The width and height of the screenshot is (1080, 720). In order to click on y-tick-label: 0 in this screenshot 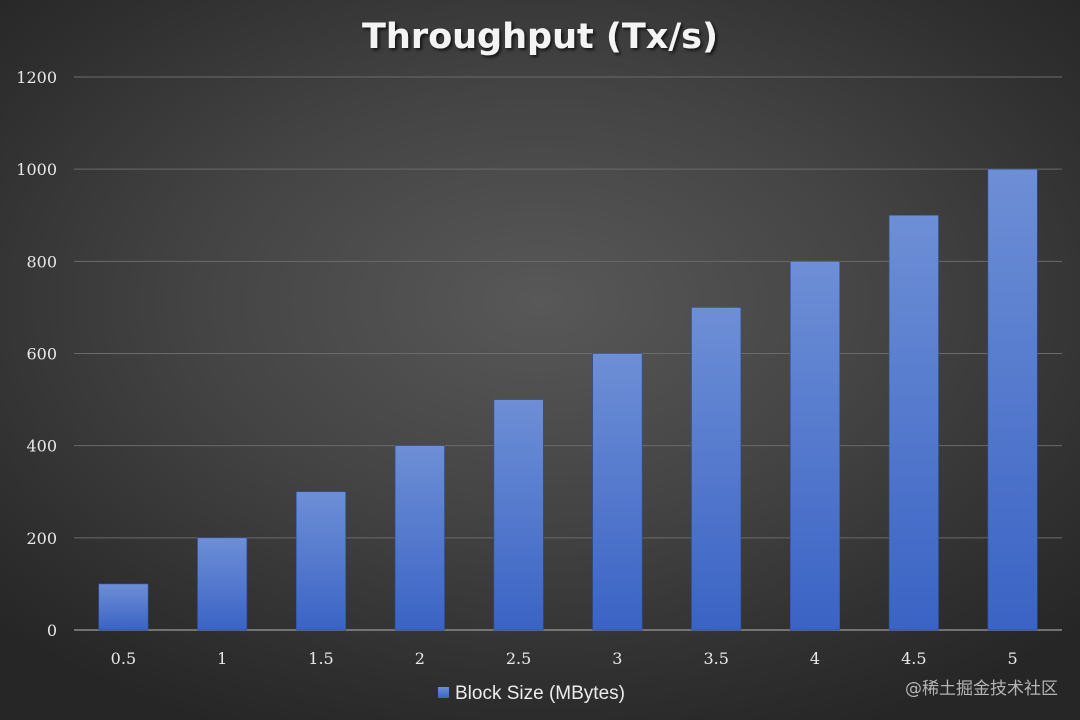, I will do `click(52, 630)`.